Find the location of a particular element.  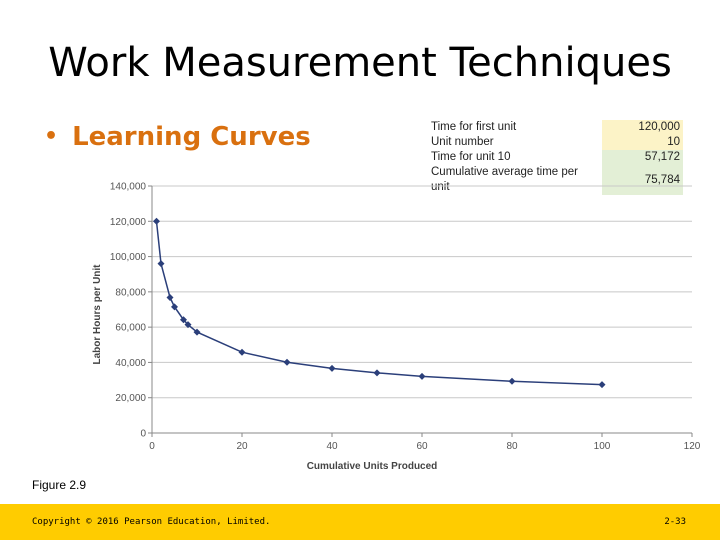

x-tick-label: 40 is located at coordinates (332, 446).